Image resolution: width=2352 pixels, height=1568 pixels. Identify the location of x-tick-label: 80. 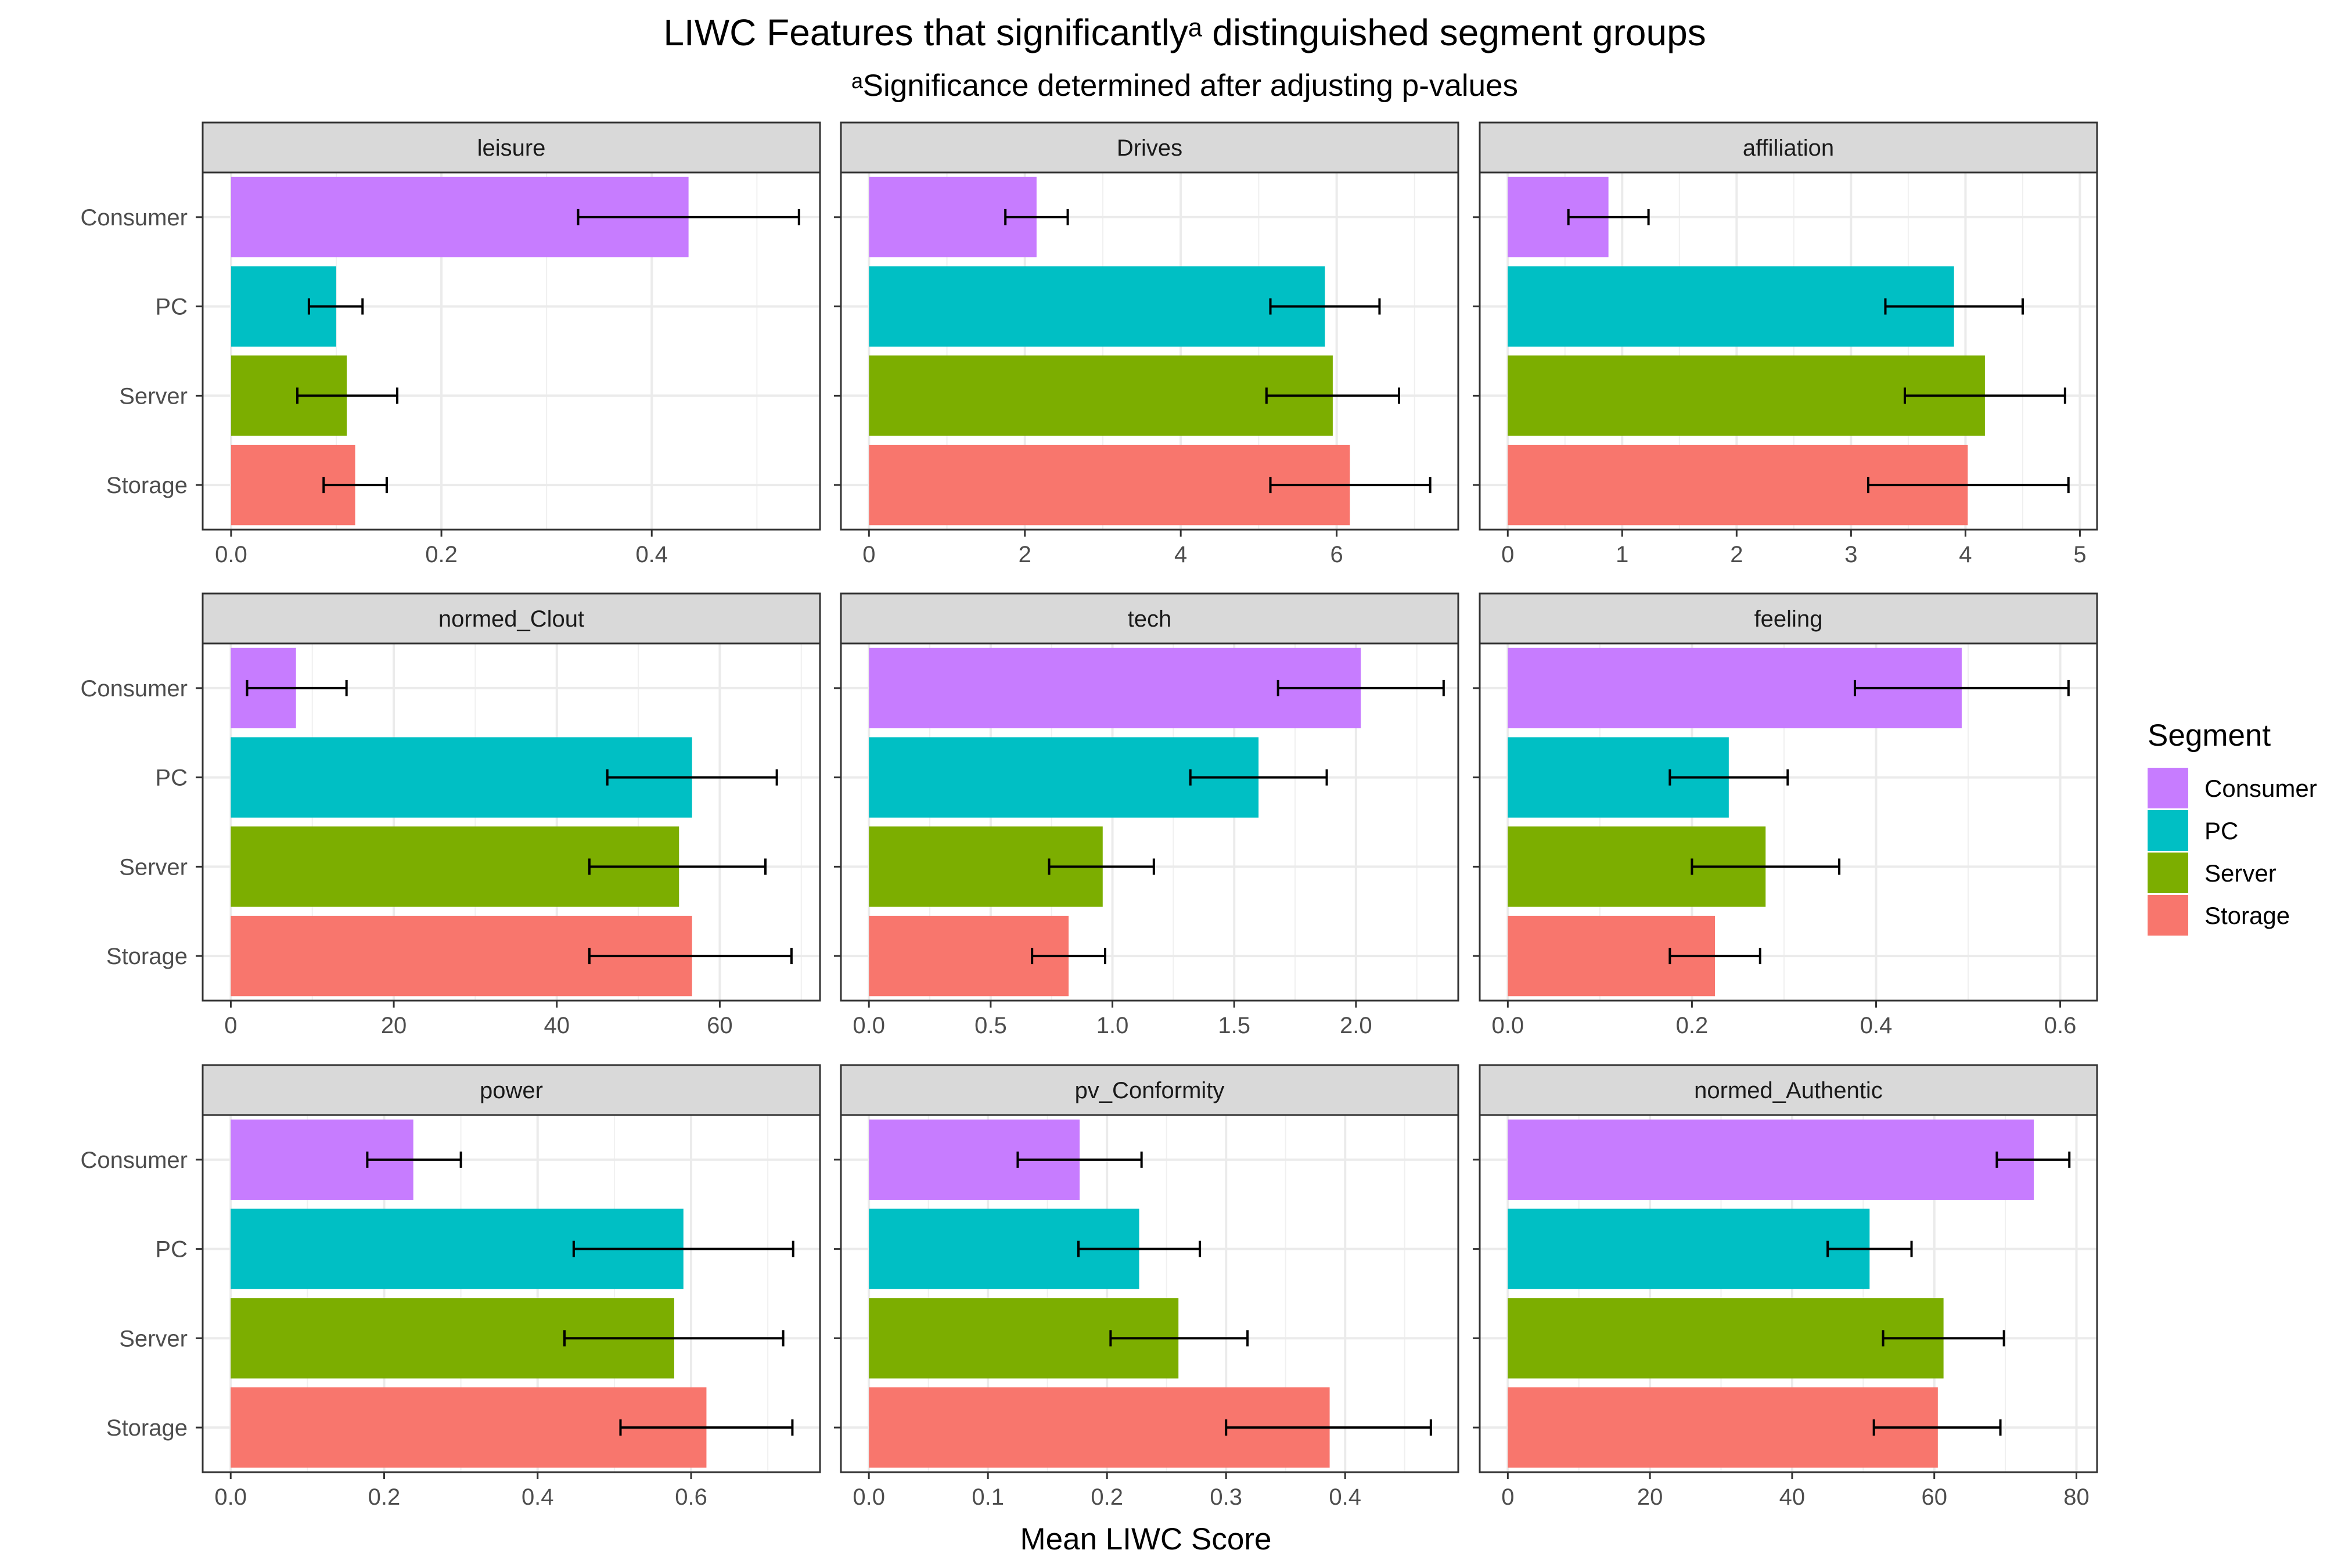
(2076, 1497).